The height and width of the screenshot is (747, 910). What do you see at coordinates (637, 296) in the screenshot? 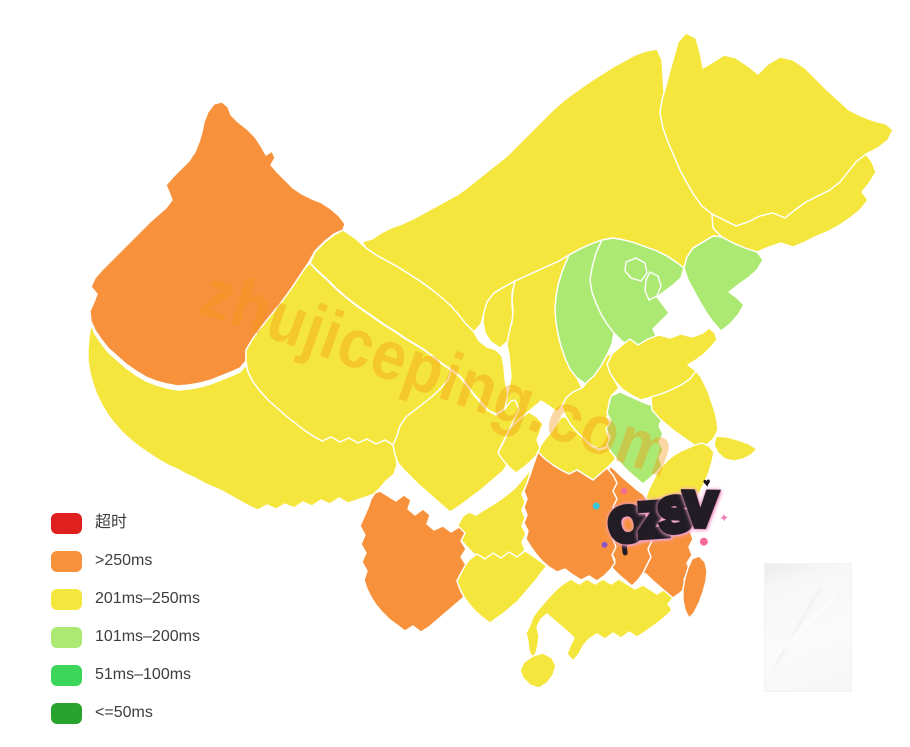
I see `province-hebei` at bounding box center [637, 296].